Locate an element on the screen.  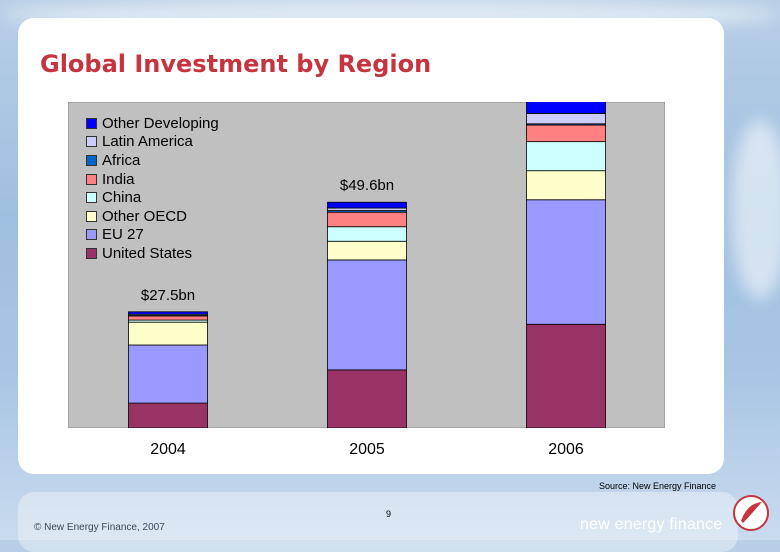
legend-label: United States is located at coordinates (147, 253).